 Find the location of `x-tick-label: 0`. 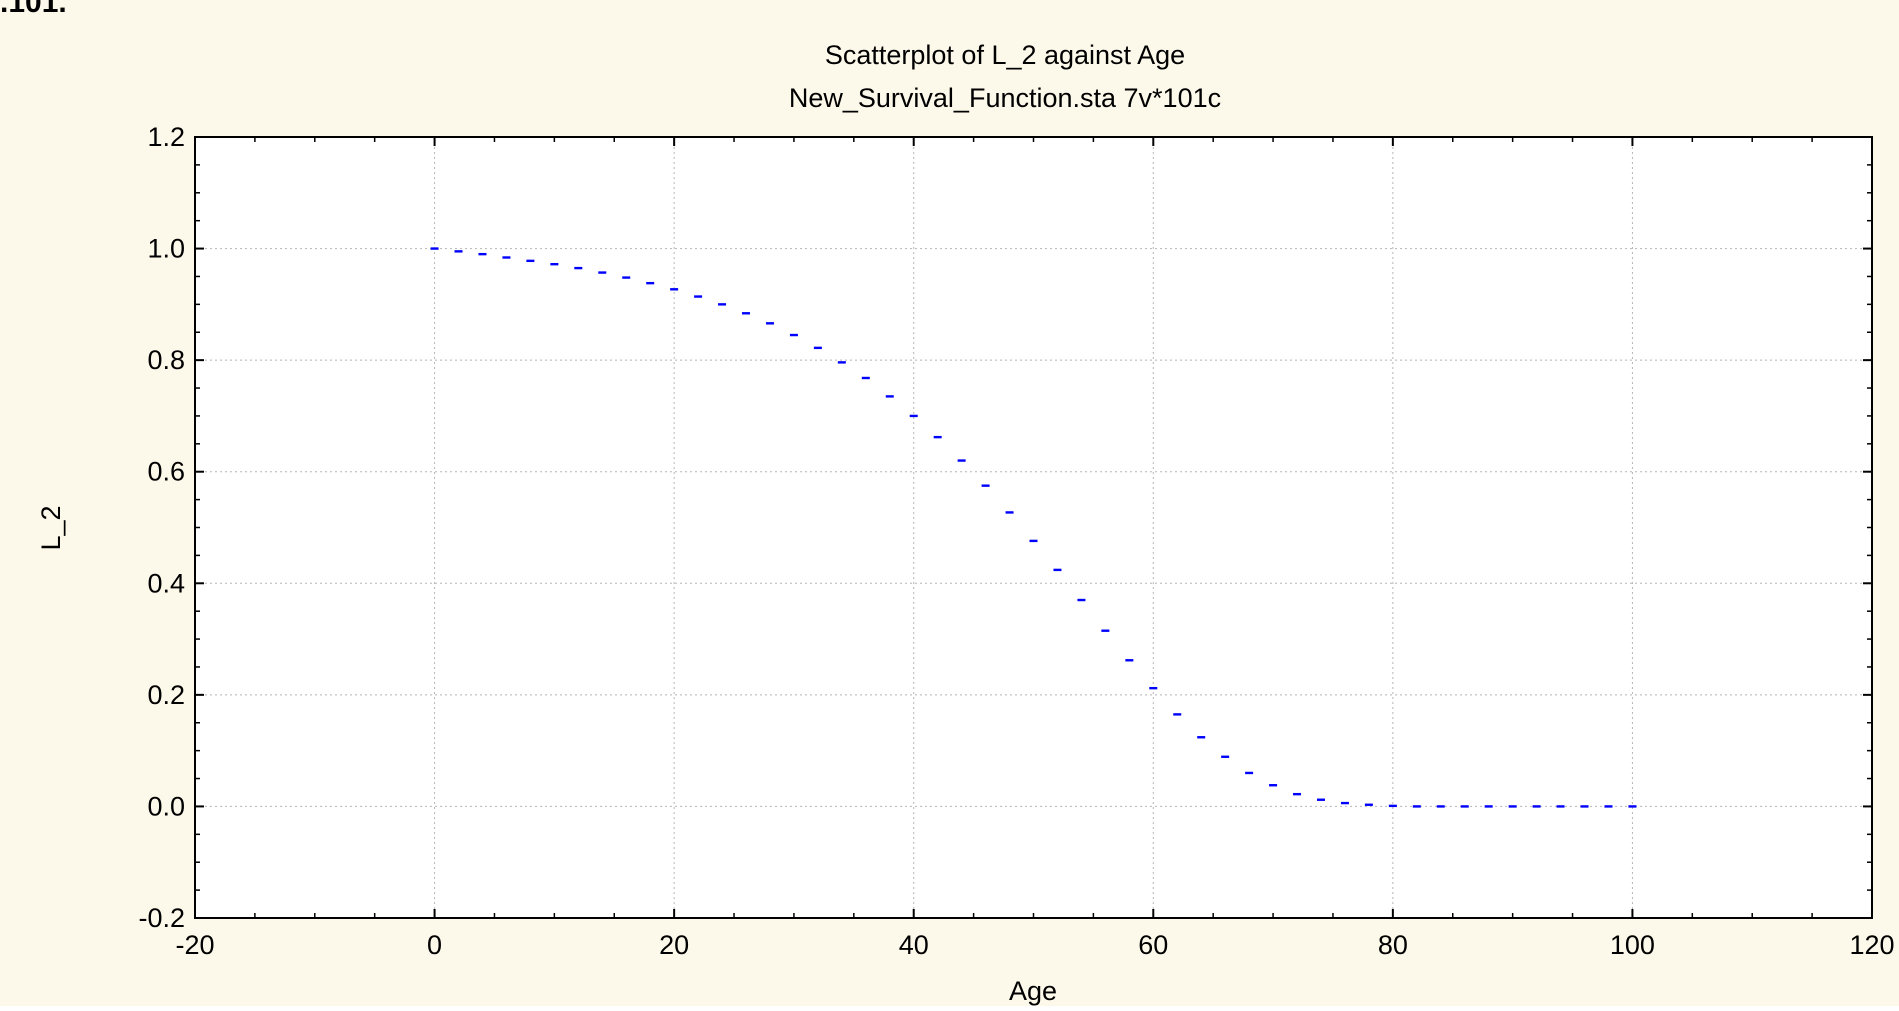

x-tick-label: 0 is located at coordinates (434, 945).